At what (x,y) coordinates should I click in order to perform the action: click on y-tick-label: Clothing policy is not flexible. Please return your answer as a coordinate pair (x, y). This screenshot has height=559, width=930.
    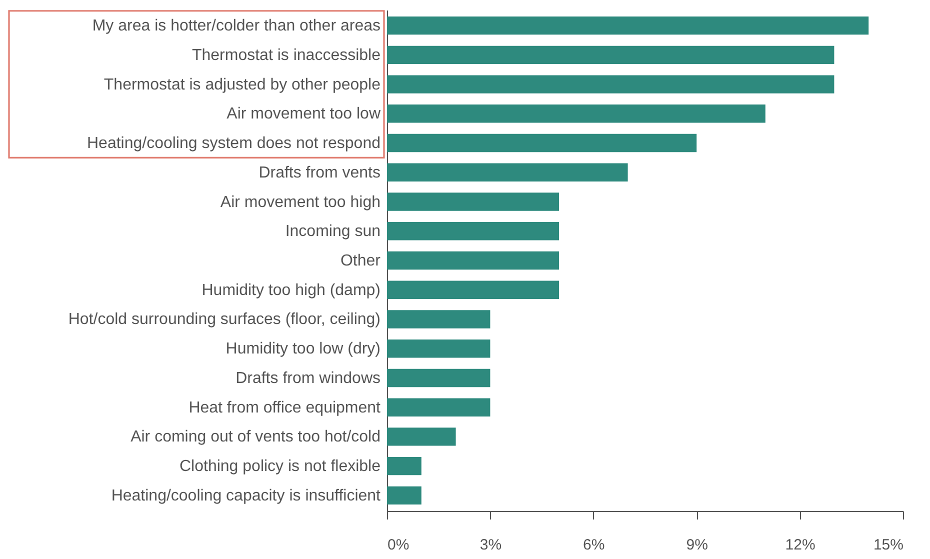
    Looking at the image, I should click on (280, 467).